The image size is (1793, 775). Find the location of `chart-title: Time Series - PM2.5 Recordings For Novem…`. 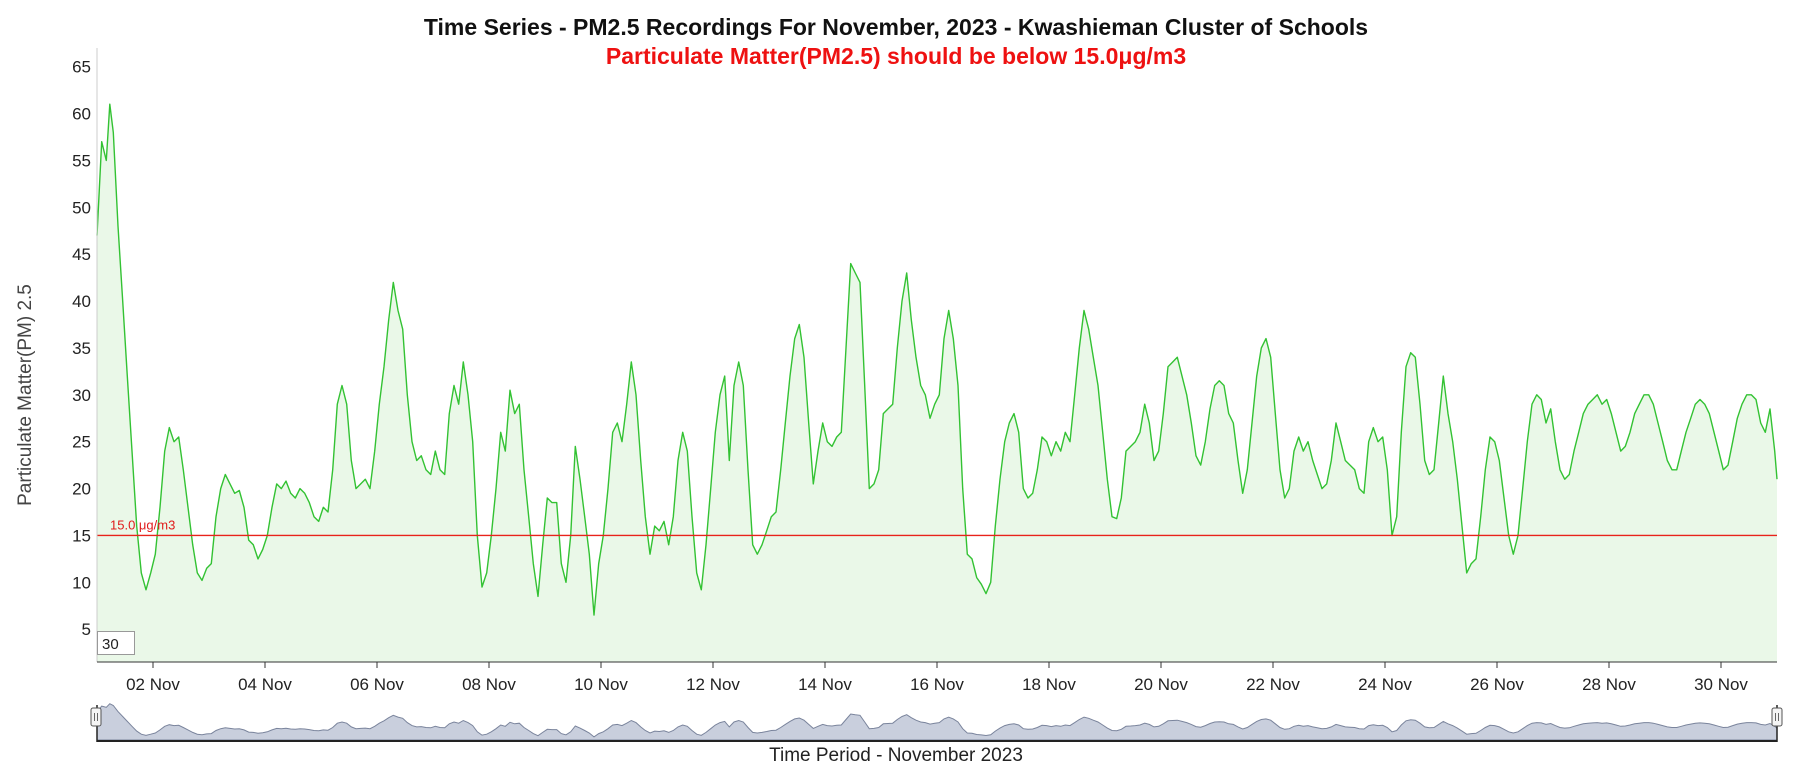

chart-title: Time Series - PM2.5 Recordings For Novem… is located at coordinates (896, 27).